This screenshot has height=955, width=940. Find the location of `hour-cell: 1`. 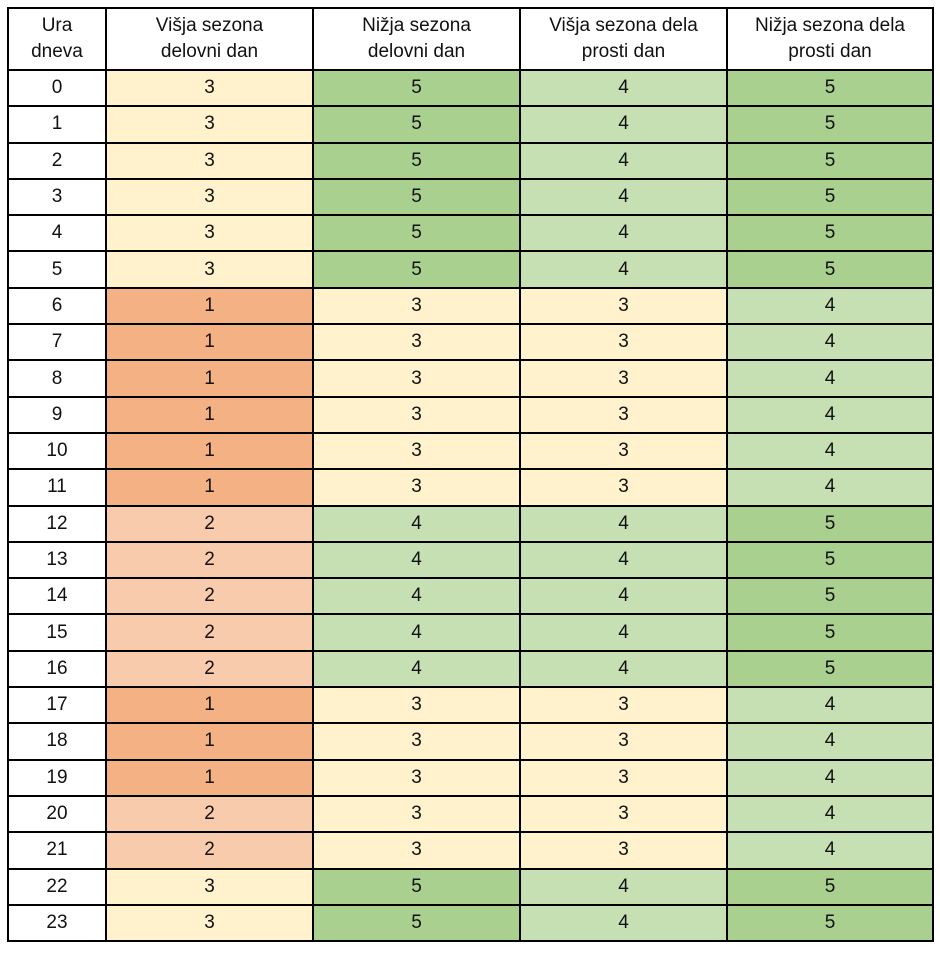

hour-cell: 1 is located at coordinates (57, 124).